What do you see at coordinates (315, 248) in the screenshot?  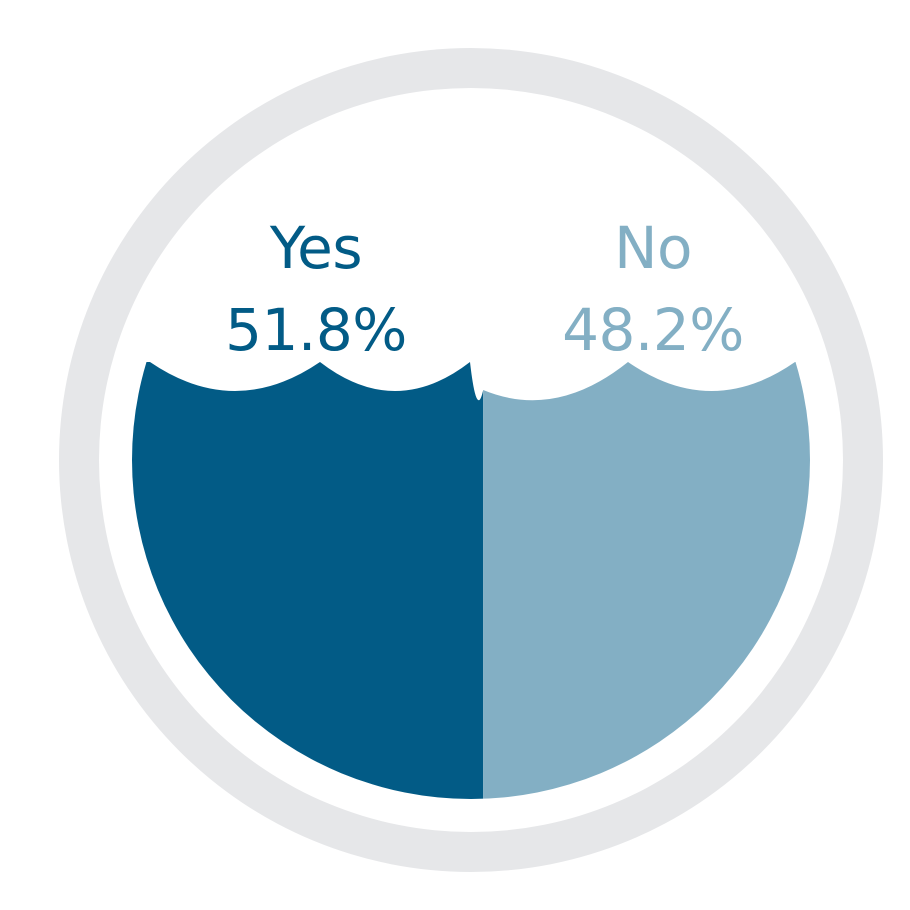 I see `category-label-yes: Yes` at bounding box center [315, 248].